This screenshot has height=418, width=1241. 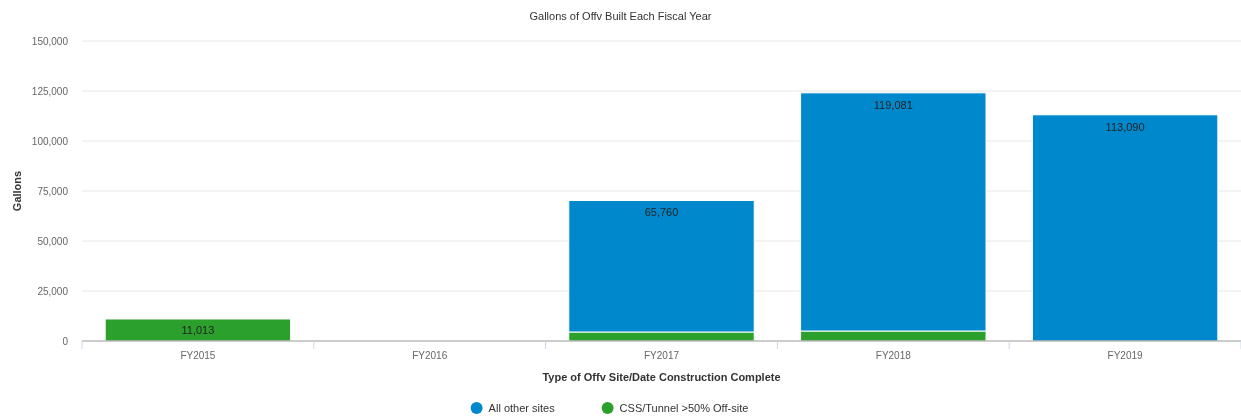 I want to click on x-tick-label: FY2018, so click(x=893, y=355).